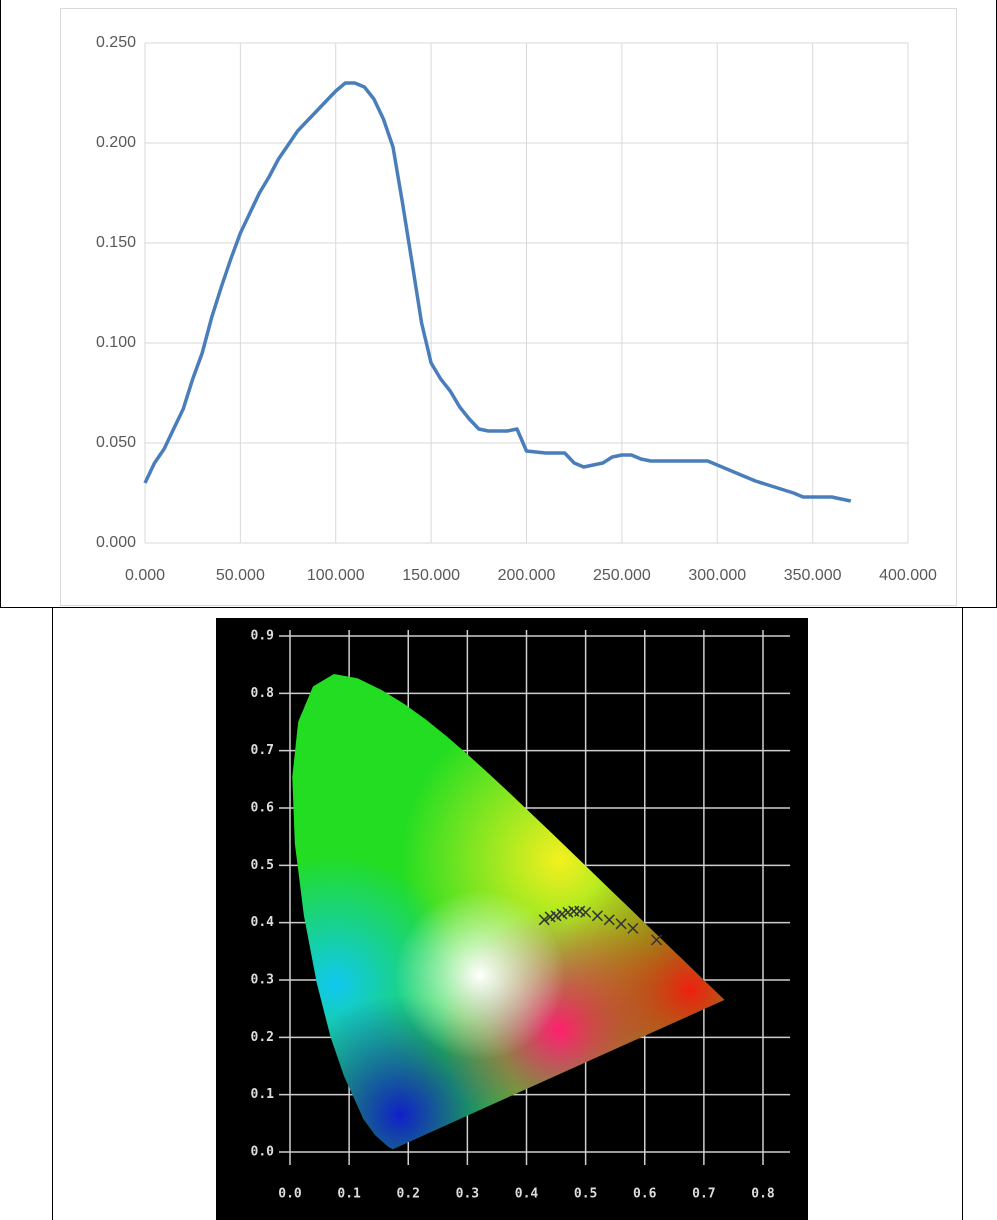  What do you see at coordinates (262, 980) in the screenshot?
I see `y-tick-label: 0.3` at bounding box center [262, 980].